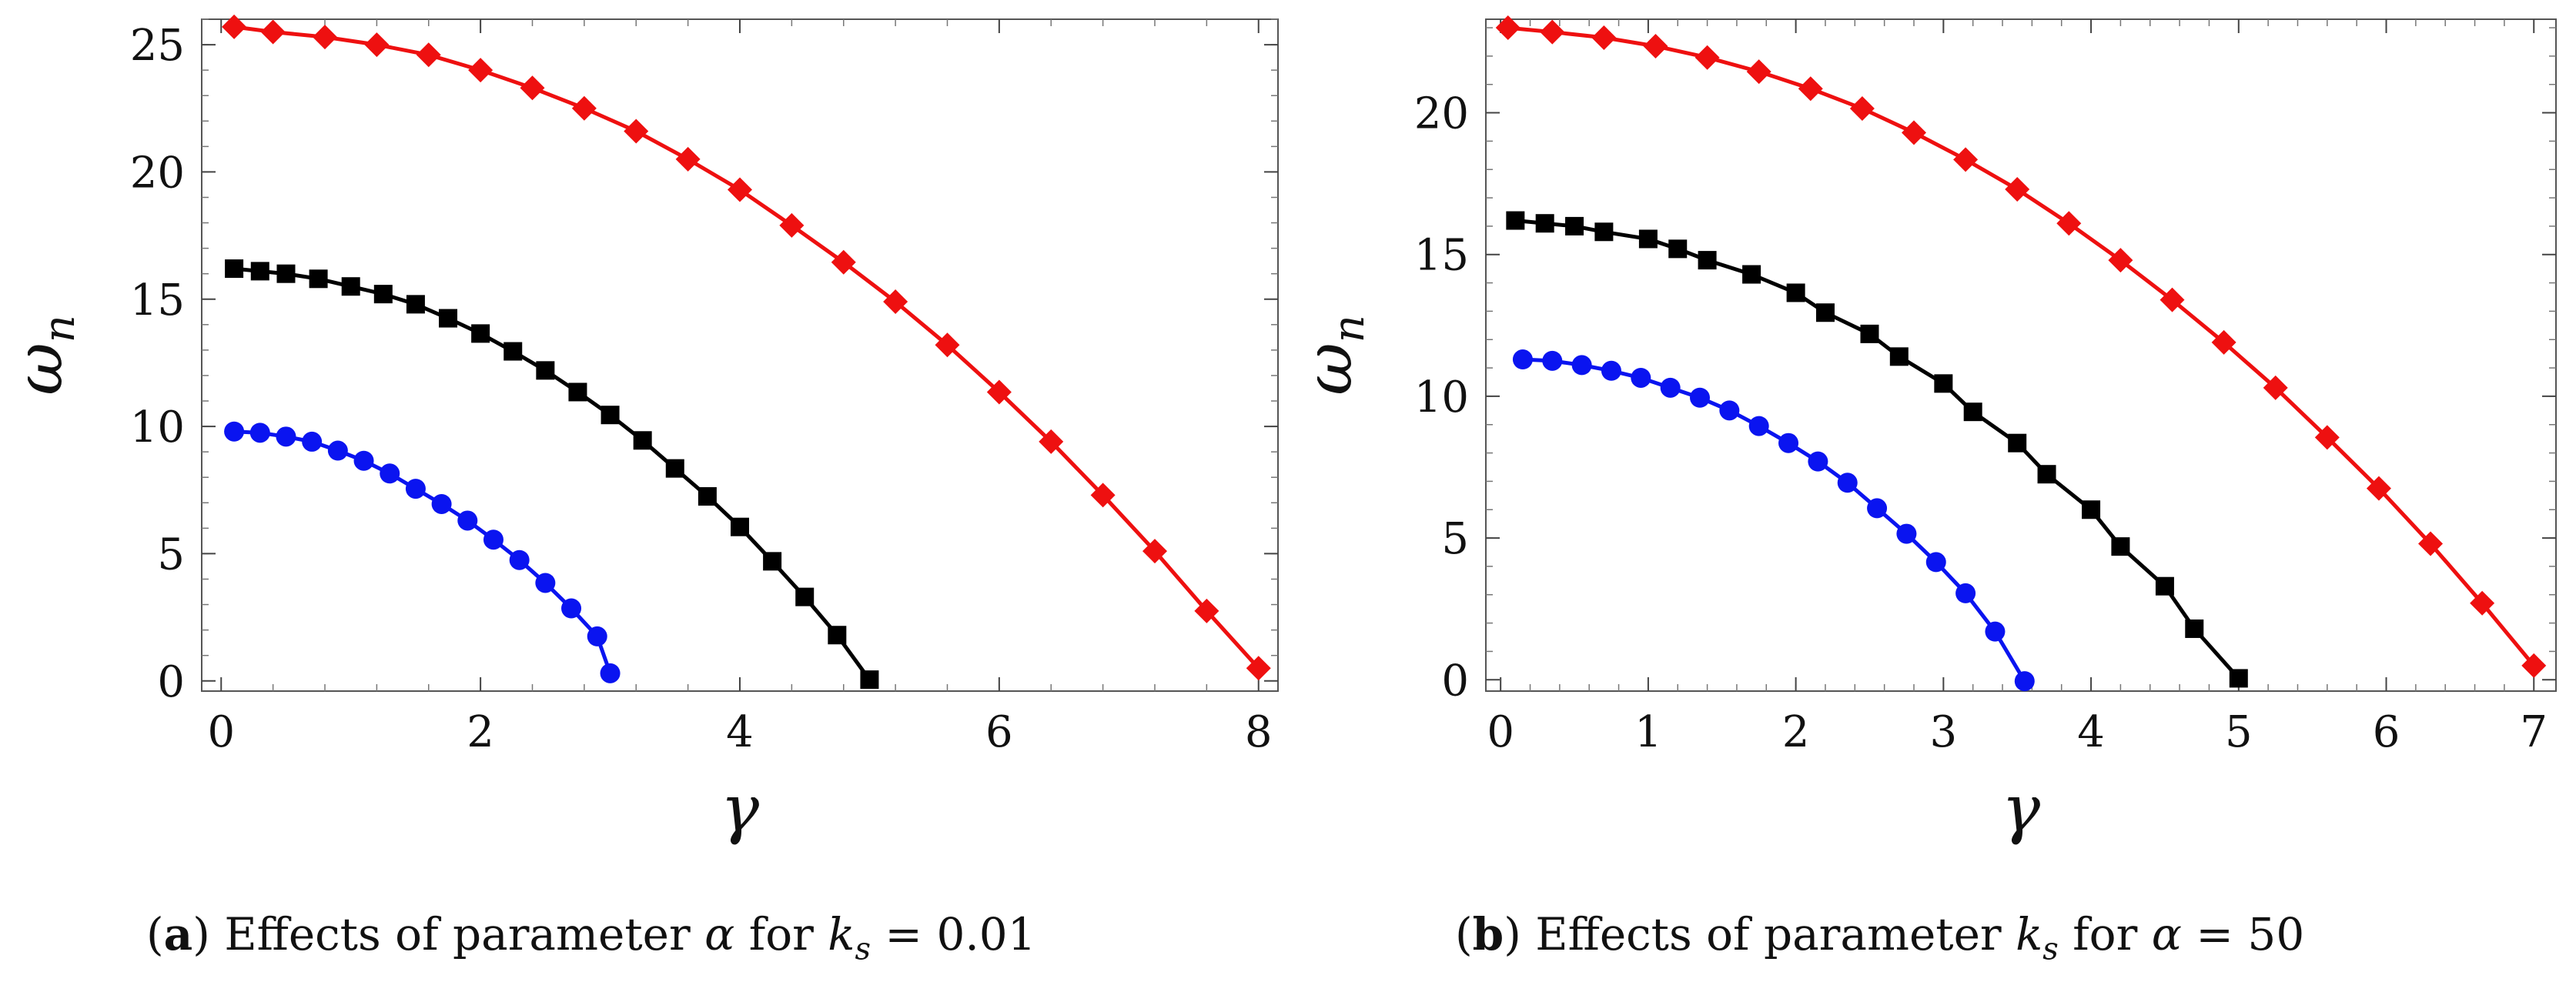 The width and height of the screenshot is (2576, 992). What do you see at coordinates (961, 934) in the screenshot?
I see `caption-a-rhs-value: = 0.01` at bounding box center [961, 934].